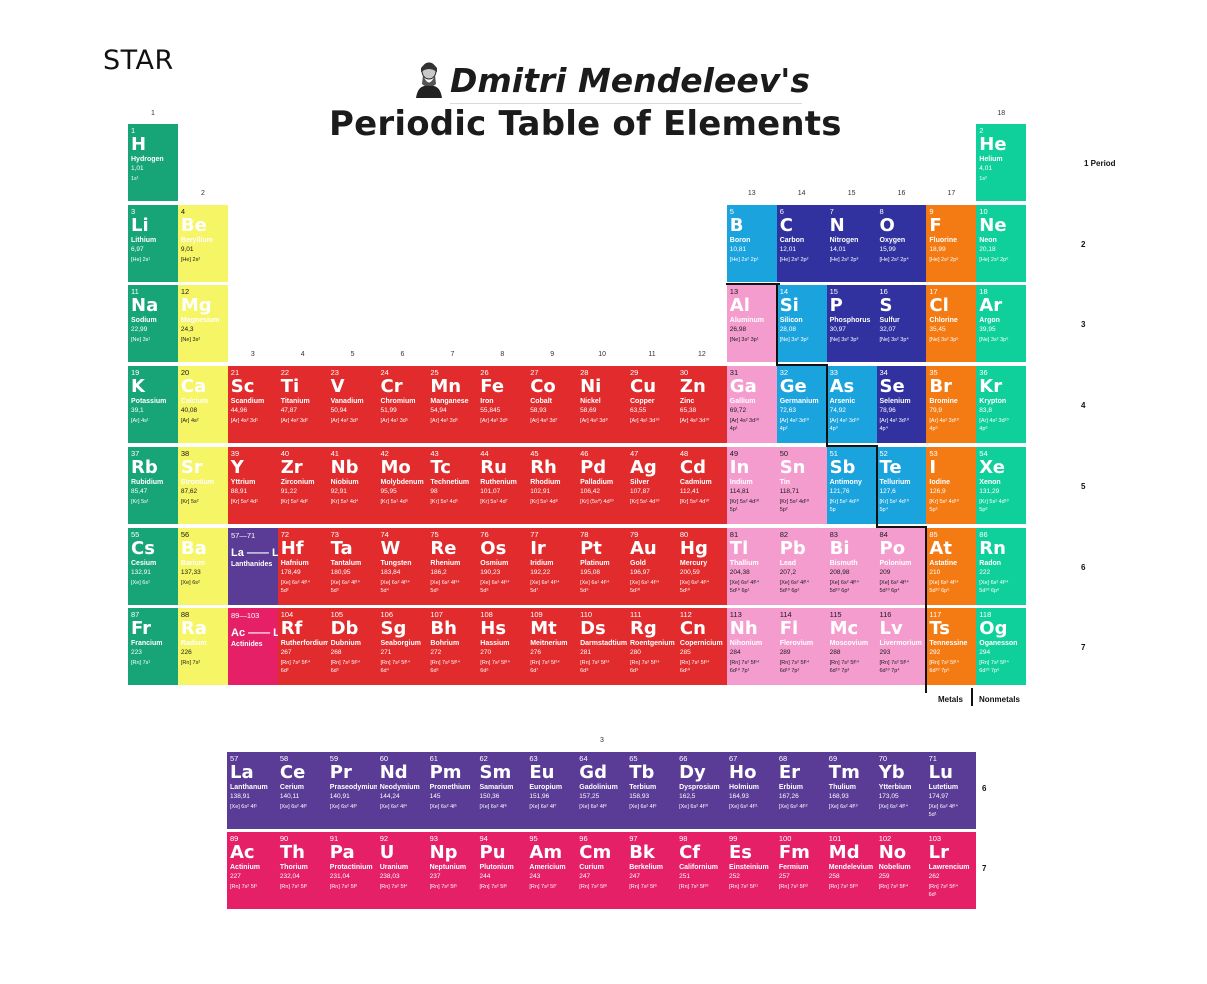 The image size is (1207, 984). Describe the element at coordinates (751, 566) in the screenshot. I see `element-cell-tl: 81 Tl Thallium 204,38 [Xe] 6s² 4f¹⁴ 5d¹⁰ 6p¹` at that location.